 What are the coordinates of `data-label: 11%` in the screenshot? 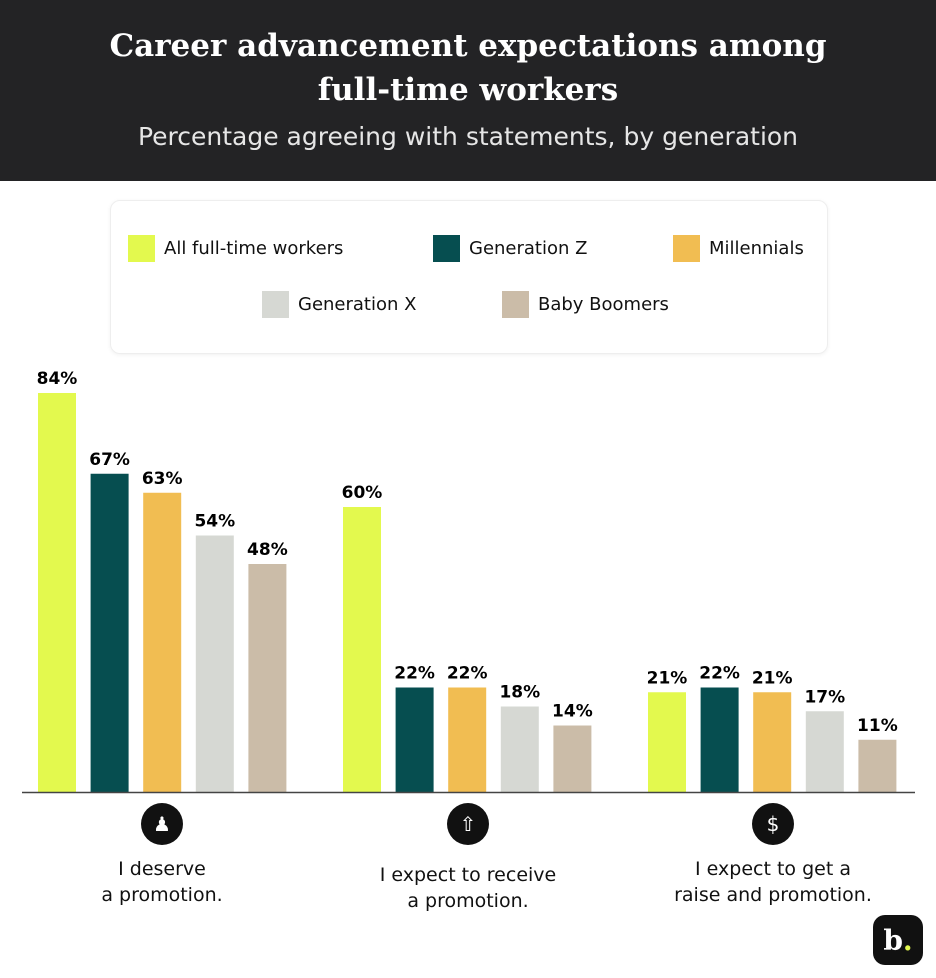 It's located at (877, 726).